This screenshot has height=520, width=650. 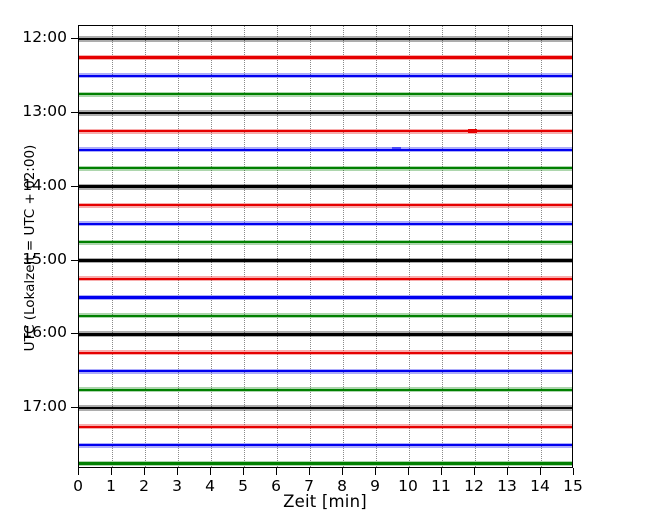 I want to click on blue-dip-marker, so click(x=396, y=149).